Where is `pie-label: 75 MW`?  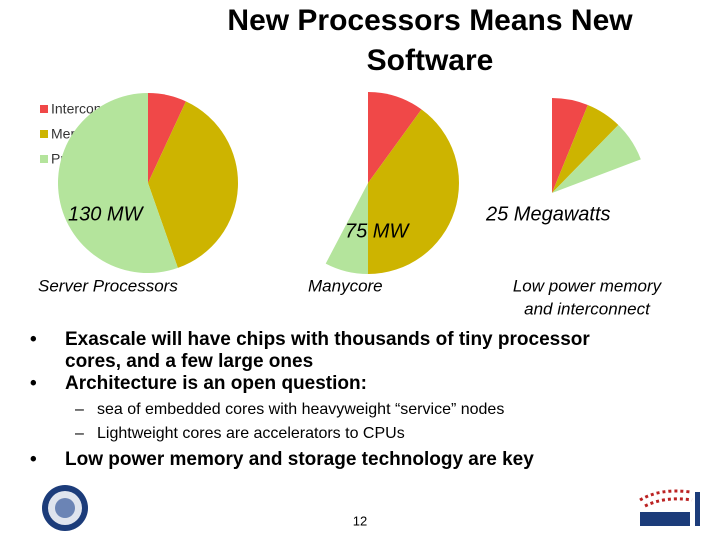
pie-label: 75 MW is located at coordinates (377, 231).